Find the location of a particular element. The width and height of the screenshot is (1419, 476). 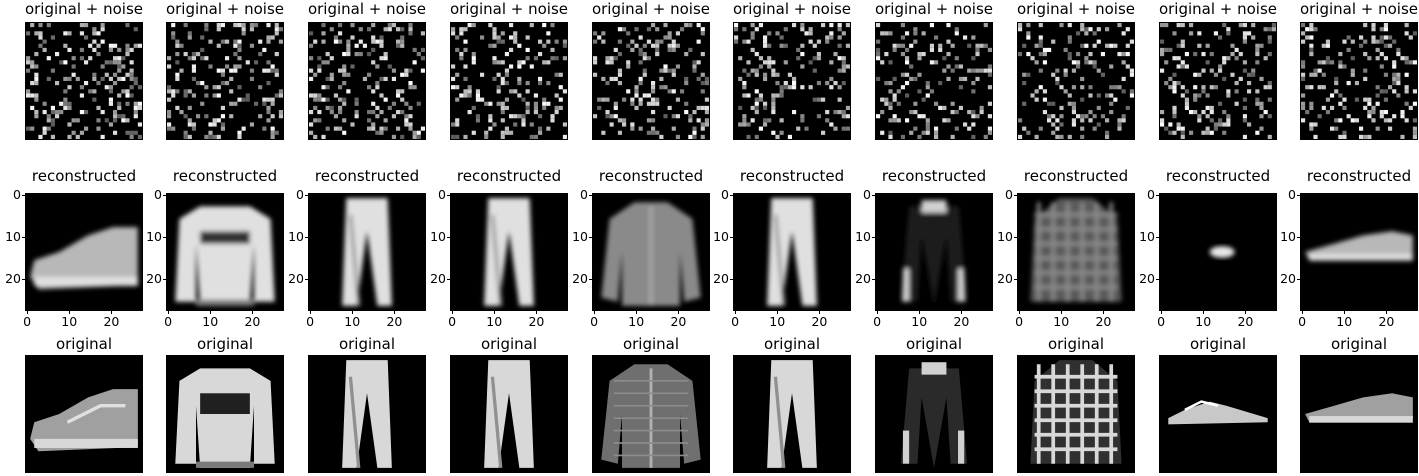

noisy-title-5: original + noise is located at coordinates (792, 9).